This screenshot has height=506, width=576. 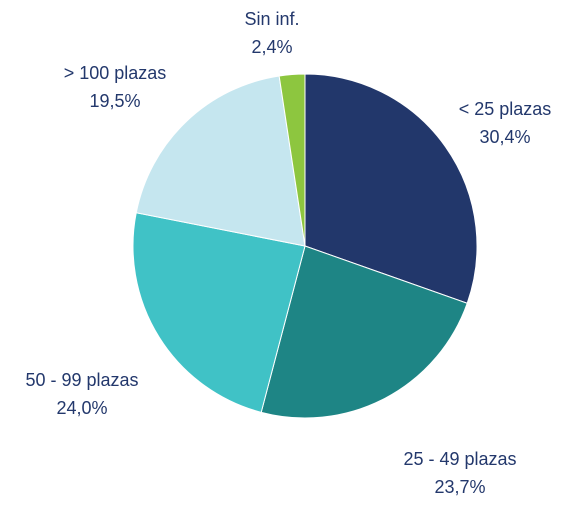 What do you see at coordinates (505, 109) in the screenshot?
I see `slice-label: < 25 plazas` at bounding box center [505, 109].